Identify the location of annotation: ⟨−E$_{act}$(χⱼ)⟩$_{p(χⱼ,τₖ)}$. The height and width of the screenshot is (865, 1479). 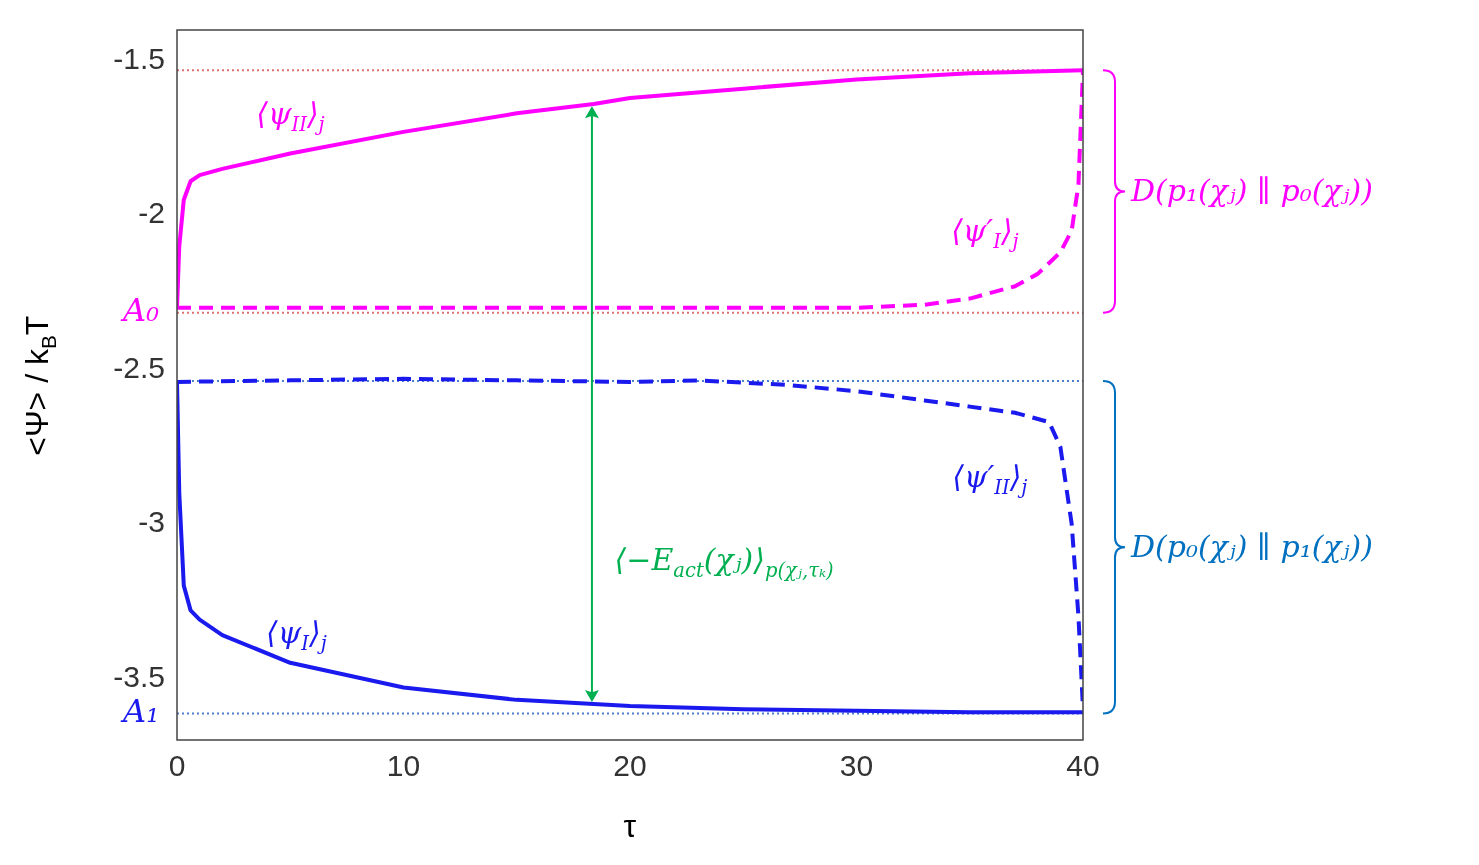
(724, 562).